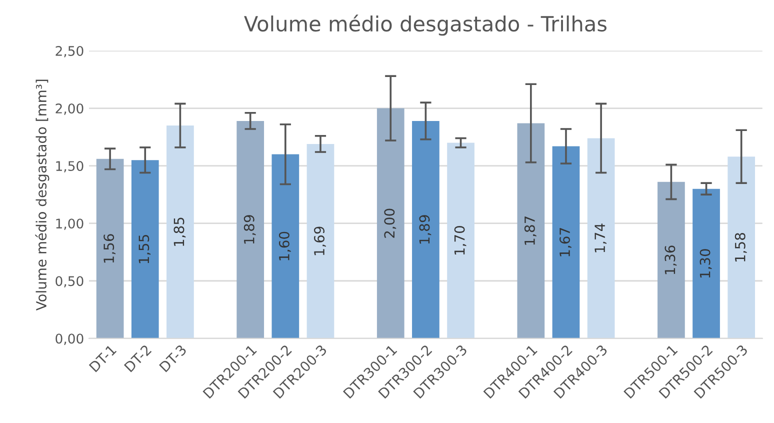 The image size is (774, 423). I want to click on data-label: 1,30, so click(706, 263).